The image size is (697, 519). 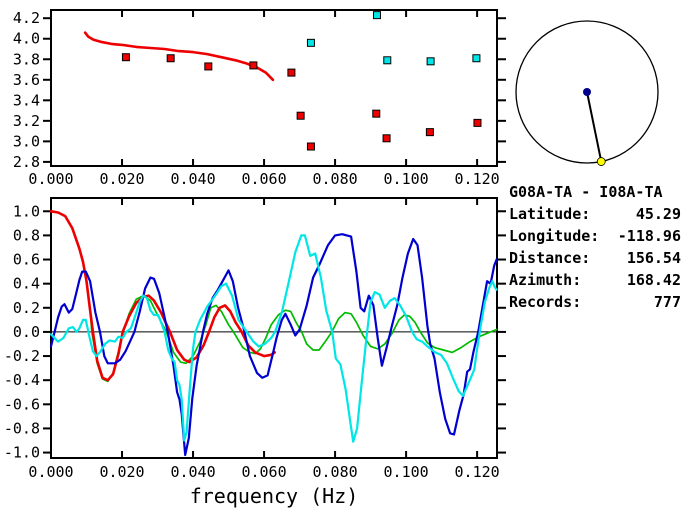 What do you see at coordinates (26, 141) in the screenshot?
I see `svg-text: 3.0` at bounding box center [26, 141].